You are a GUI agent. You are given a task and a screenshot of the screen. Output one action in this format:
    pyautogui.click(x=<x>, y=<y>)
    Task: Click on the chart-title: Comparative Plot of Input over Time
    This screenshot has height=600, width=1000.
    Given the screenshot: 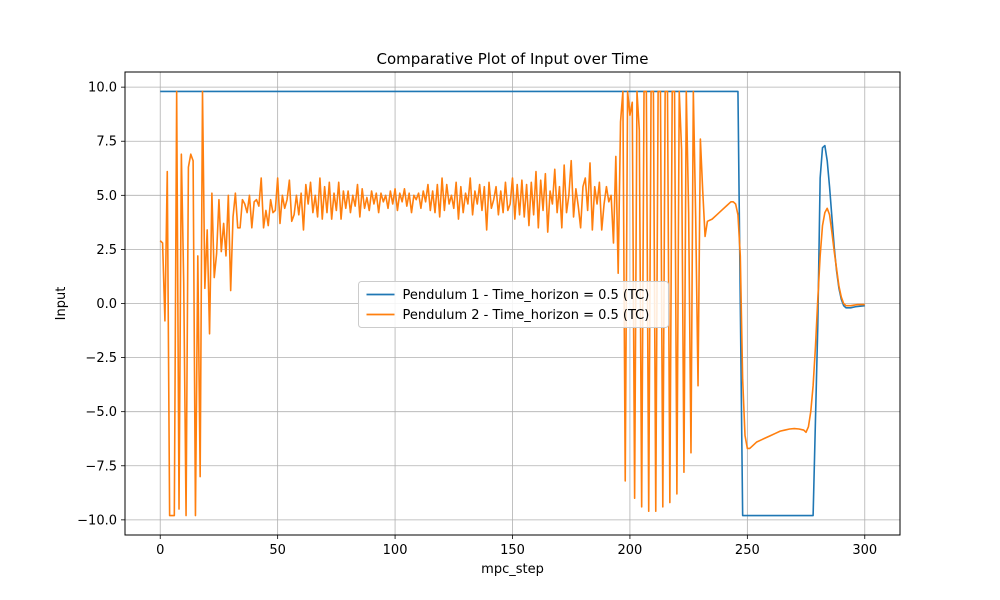 What is the action you would take?
    pyautogui.click(x=512, y=59)
    